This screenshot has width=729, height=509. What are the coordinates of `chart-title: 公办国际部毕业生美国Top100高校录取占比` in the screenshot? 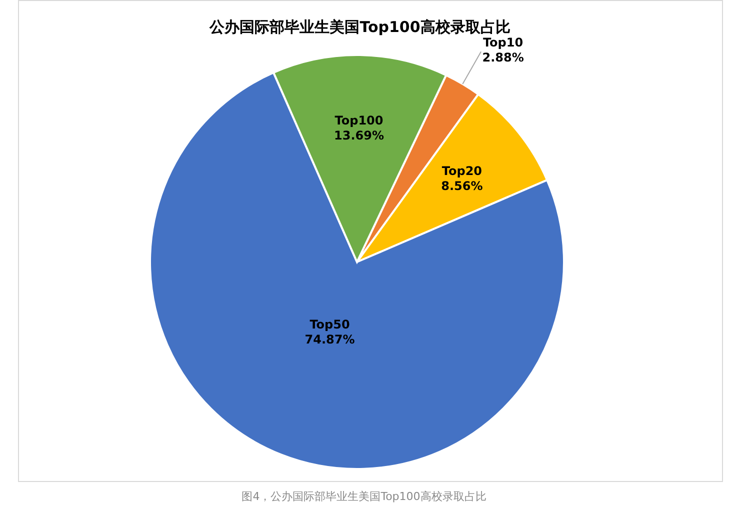 It's located at (359, 27).